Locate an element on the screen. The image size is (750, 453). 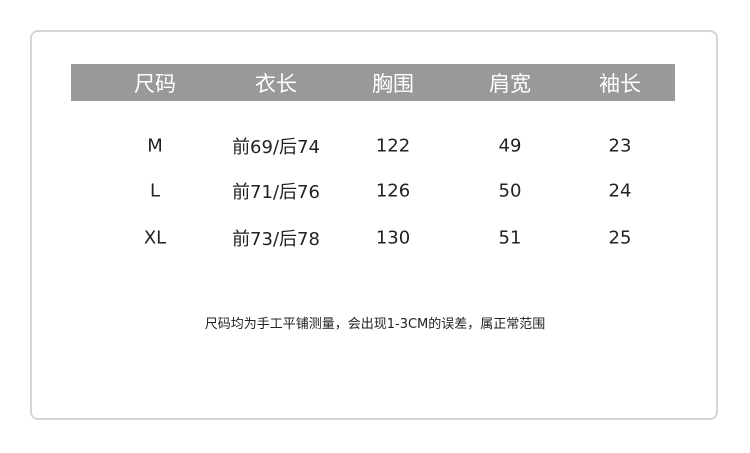
column-header: 袖长 is located at coordinates (620, 84).